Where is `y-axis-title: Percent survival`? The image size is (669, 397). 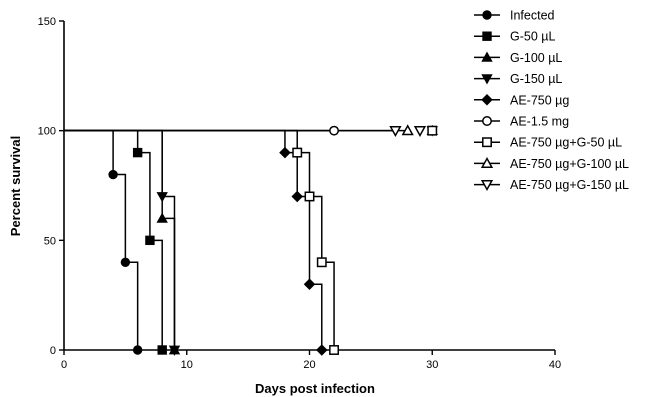
y-axis-title: Percent survival is located at coordinates (15, 186).